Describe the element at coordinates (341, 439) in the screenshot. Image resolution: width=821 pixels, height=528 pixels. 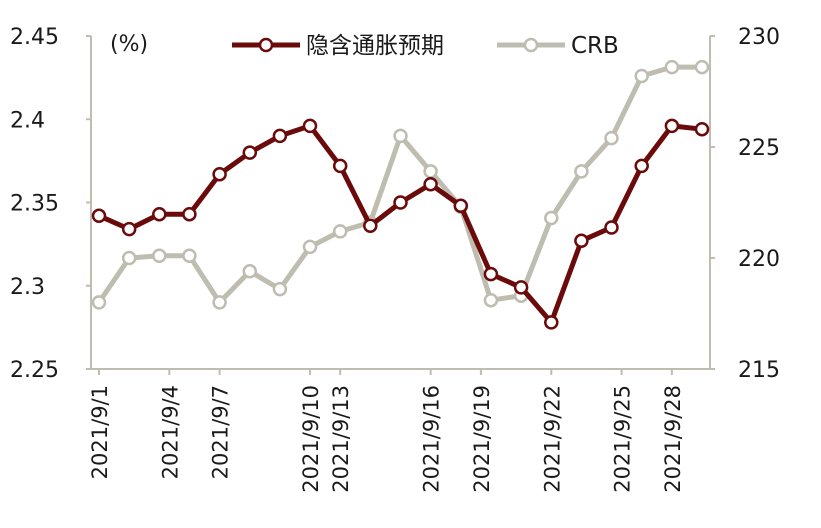
I see `x-tick-label: 2021/9/13` at that location.